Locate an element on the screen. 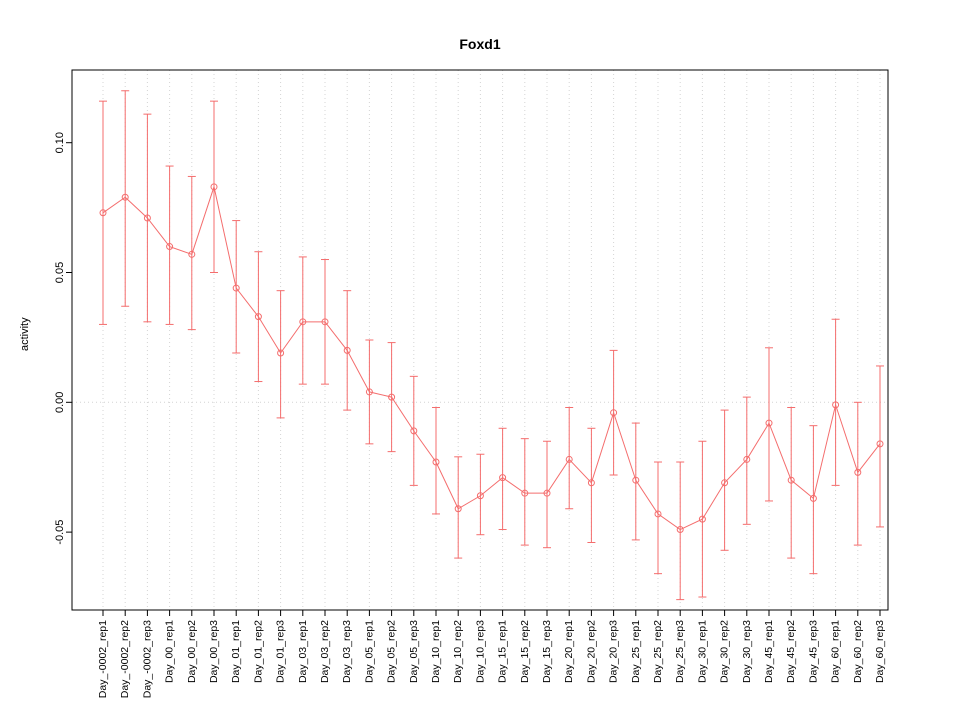 Image resolution: width=960 pixels, height=720 pixels. y-tick-label: 0.10 is located at coordinates (60, 142).